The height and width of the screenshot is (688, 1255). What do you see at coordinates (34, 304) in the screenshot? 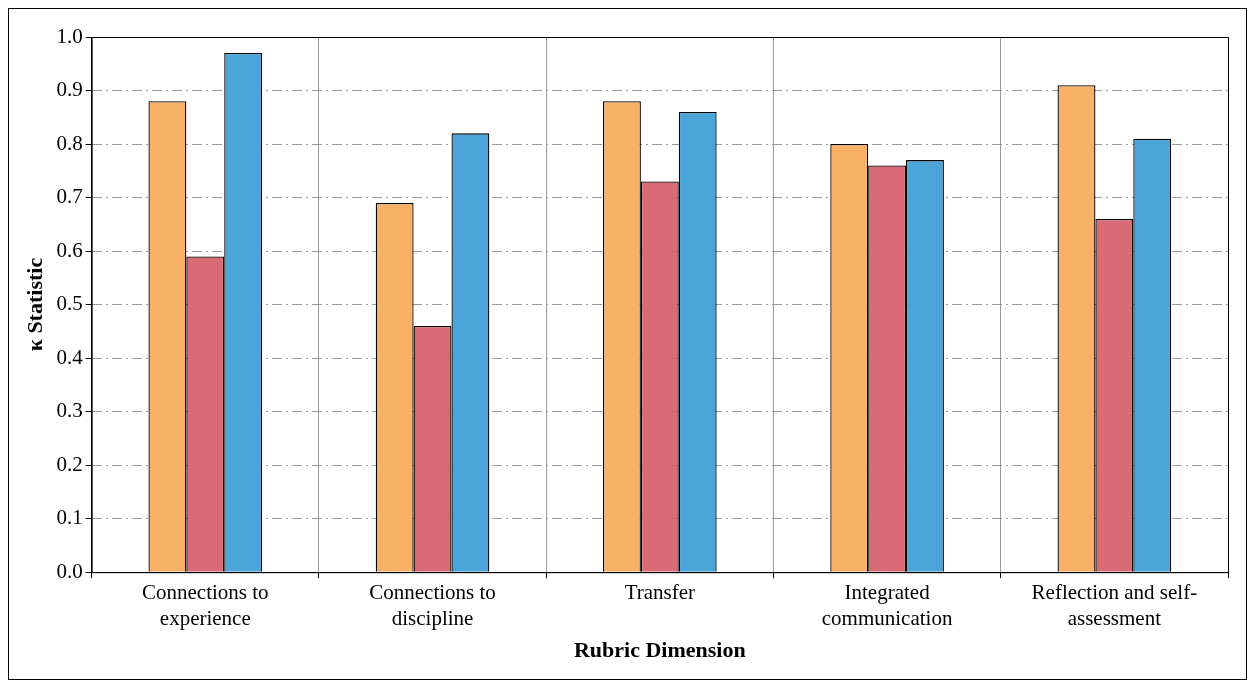
I see `y-axis-title: κ Statistic` at bounding box center [34, 304].